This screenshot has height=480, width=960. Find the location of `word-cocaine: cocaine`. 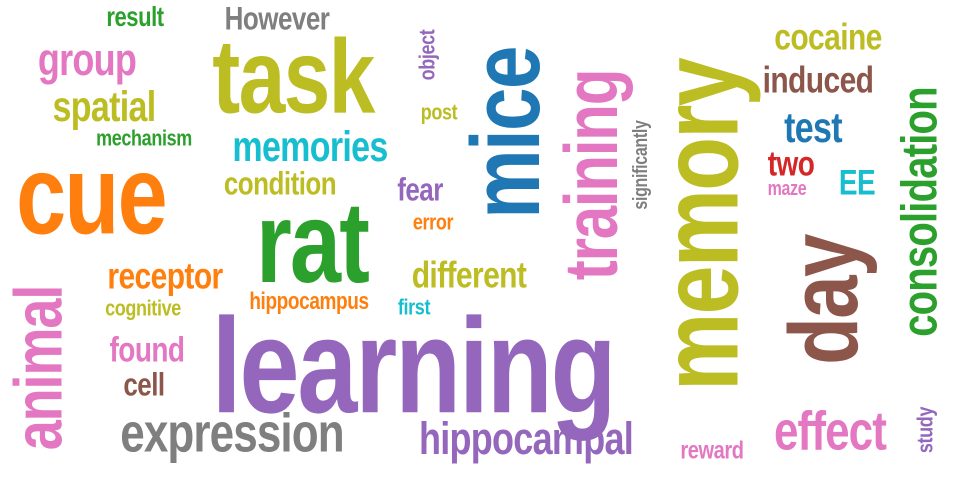

word-cocaine: cocaine is located at coordinates (828, 37).